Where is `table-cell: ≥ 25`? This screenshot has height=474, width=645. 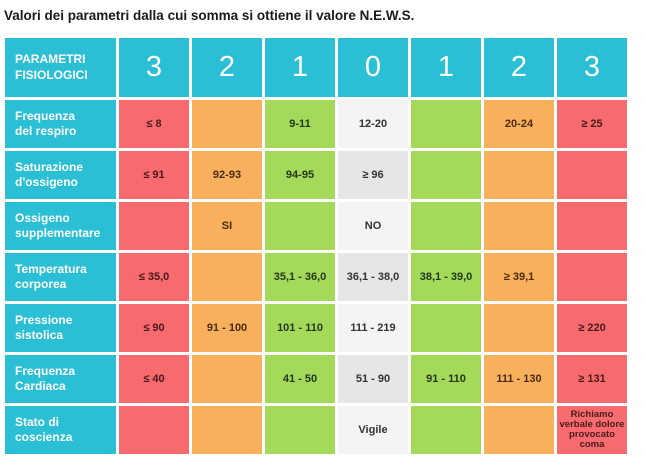 table-cell: ≥ 25 is located at coordinates (592, 124).